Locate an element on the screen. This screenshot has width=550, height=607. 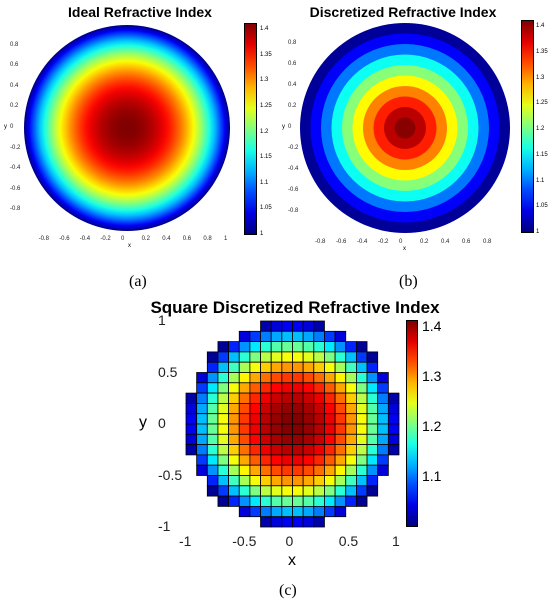
panel-a-xtick: -0.6 is located at coordinates (64, 239).